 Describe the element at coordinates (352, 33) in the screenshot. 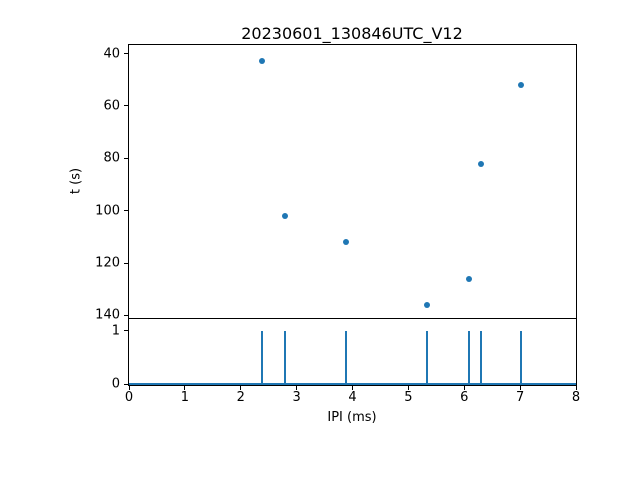

I see `chart-title: 20230601_130846UTC_V12` at that location.